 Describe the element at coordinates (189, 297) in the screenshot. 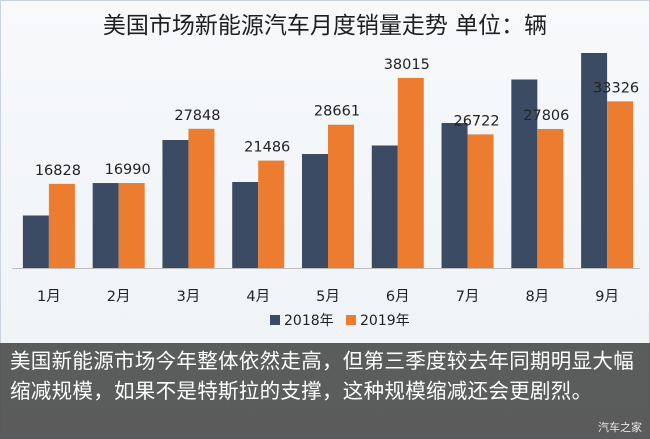

I see `x-tick-label: 3月` at that location.